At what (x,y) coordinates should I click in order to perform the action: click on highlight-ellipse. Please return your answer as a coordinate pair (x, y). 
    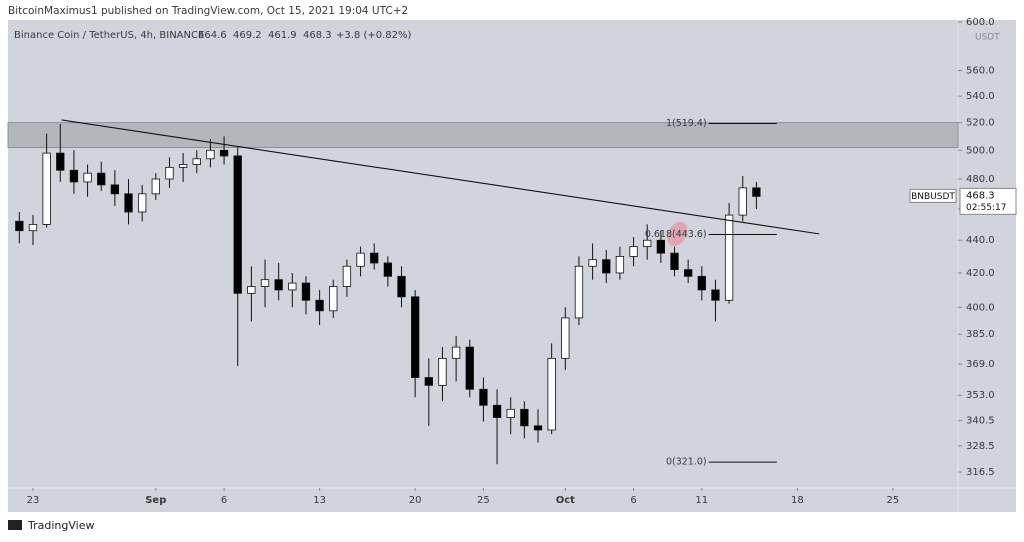
    Looking at the image, I should click on (677, 233).